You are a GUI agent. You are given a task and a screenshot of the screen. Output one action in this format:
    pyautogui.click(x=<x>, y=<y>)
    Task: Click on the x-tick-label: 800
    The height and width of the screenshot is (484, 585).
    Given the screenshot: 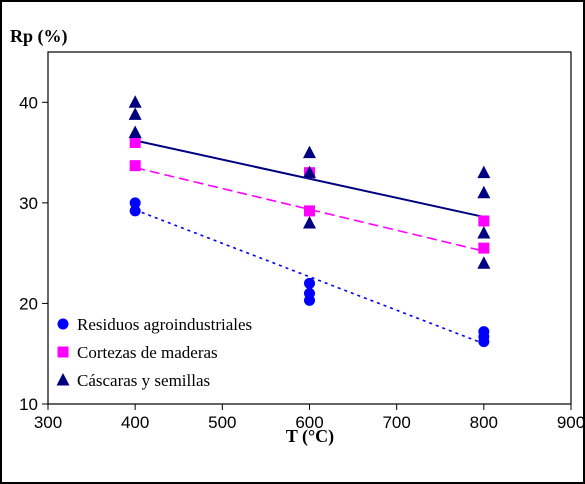 What is the action you would take?
    pyautogui.click(x=484, y=422)
    